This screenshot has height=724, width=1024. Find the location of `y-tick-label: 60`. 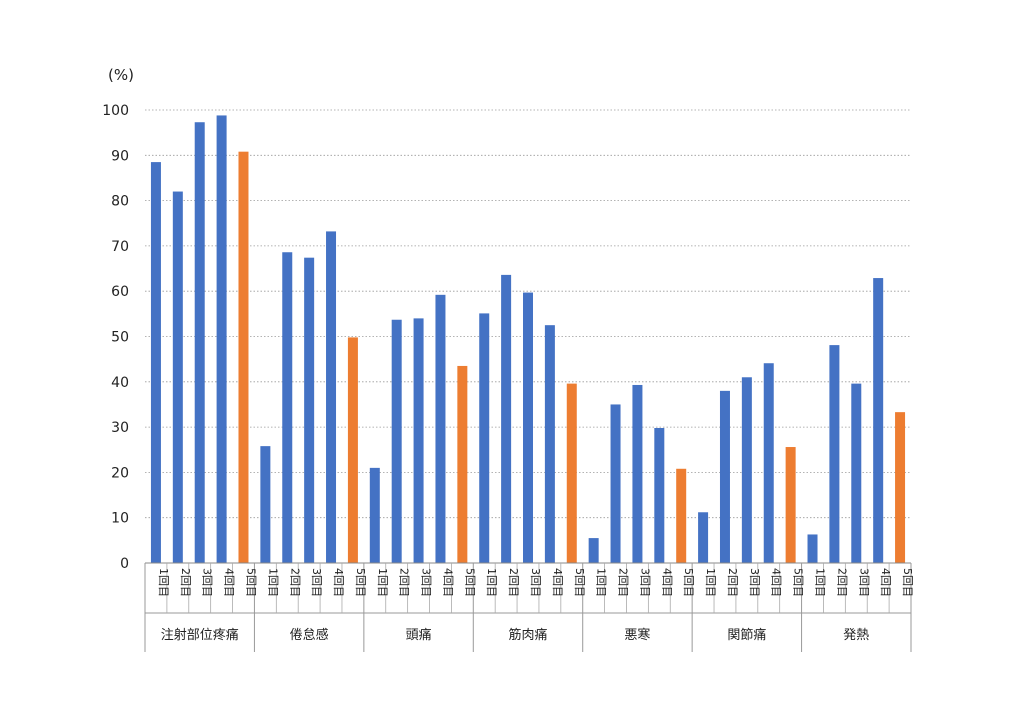

y-tick-label: 60 is located at coordinates (120, 292).